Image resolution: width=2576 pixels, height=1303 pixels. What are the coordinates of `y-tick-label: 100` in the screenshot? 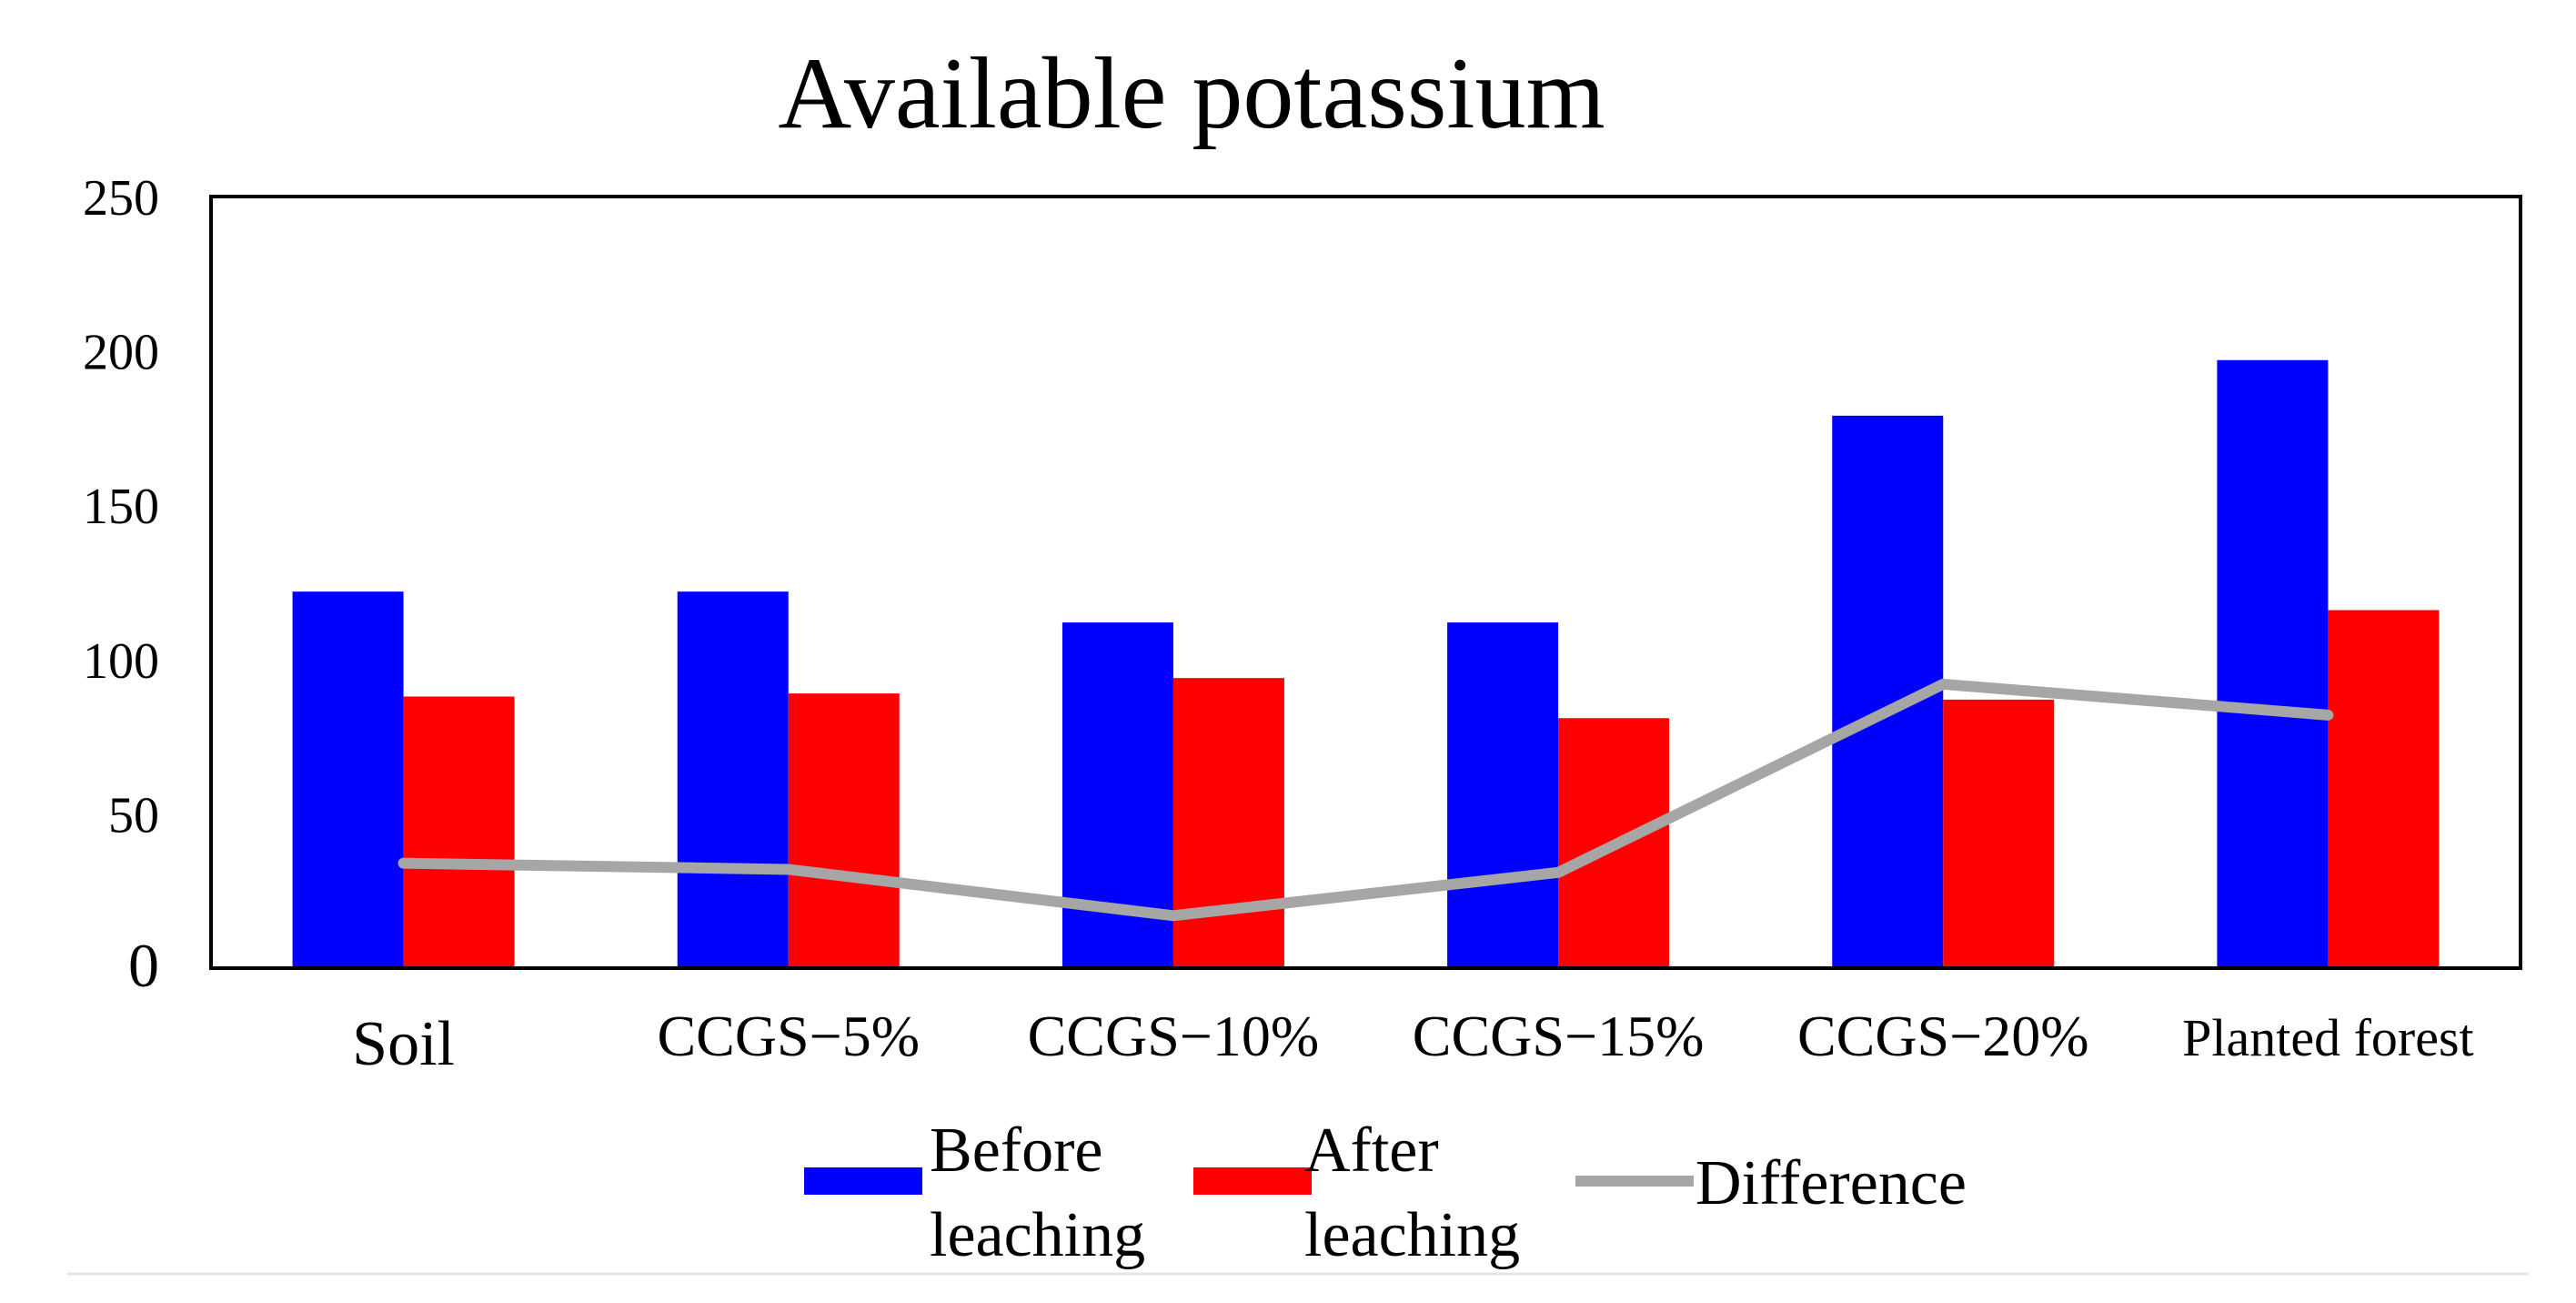 It's located at (121, 661).